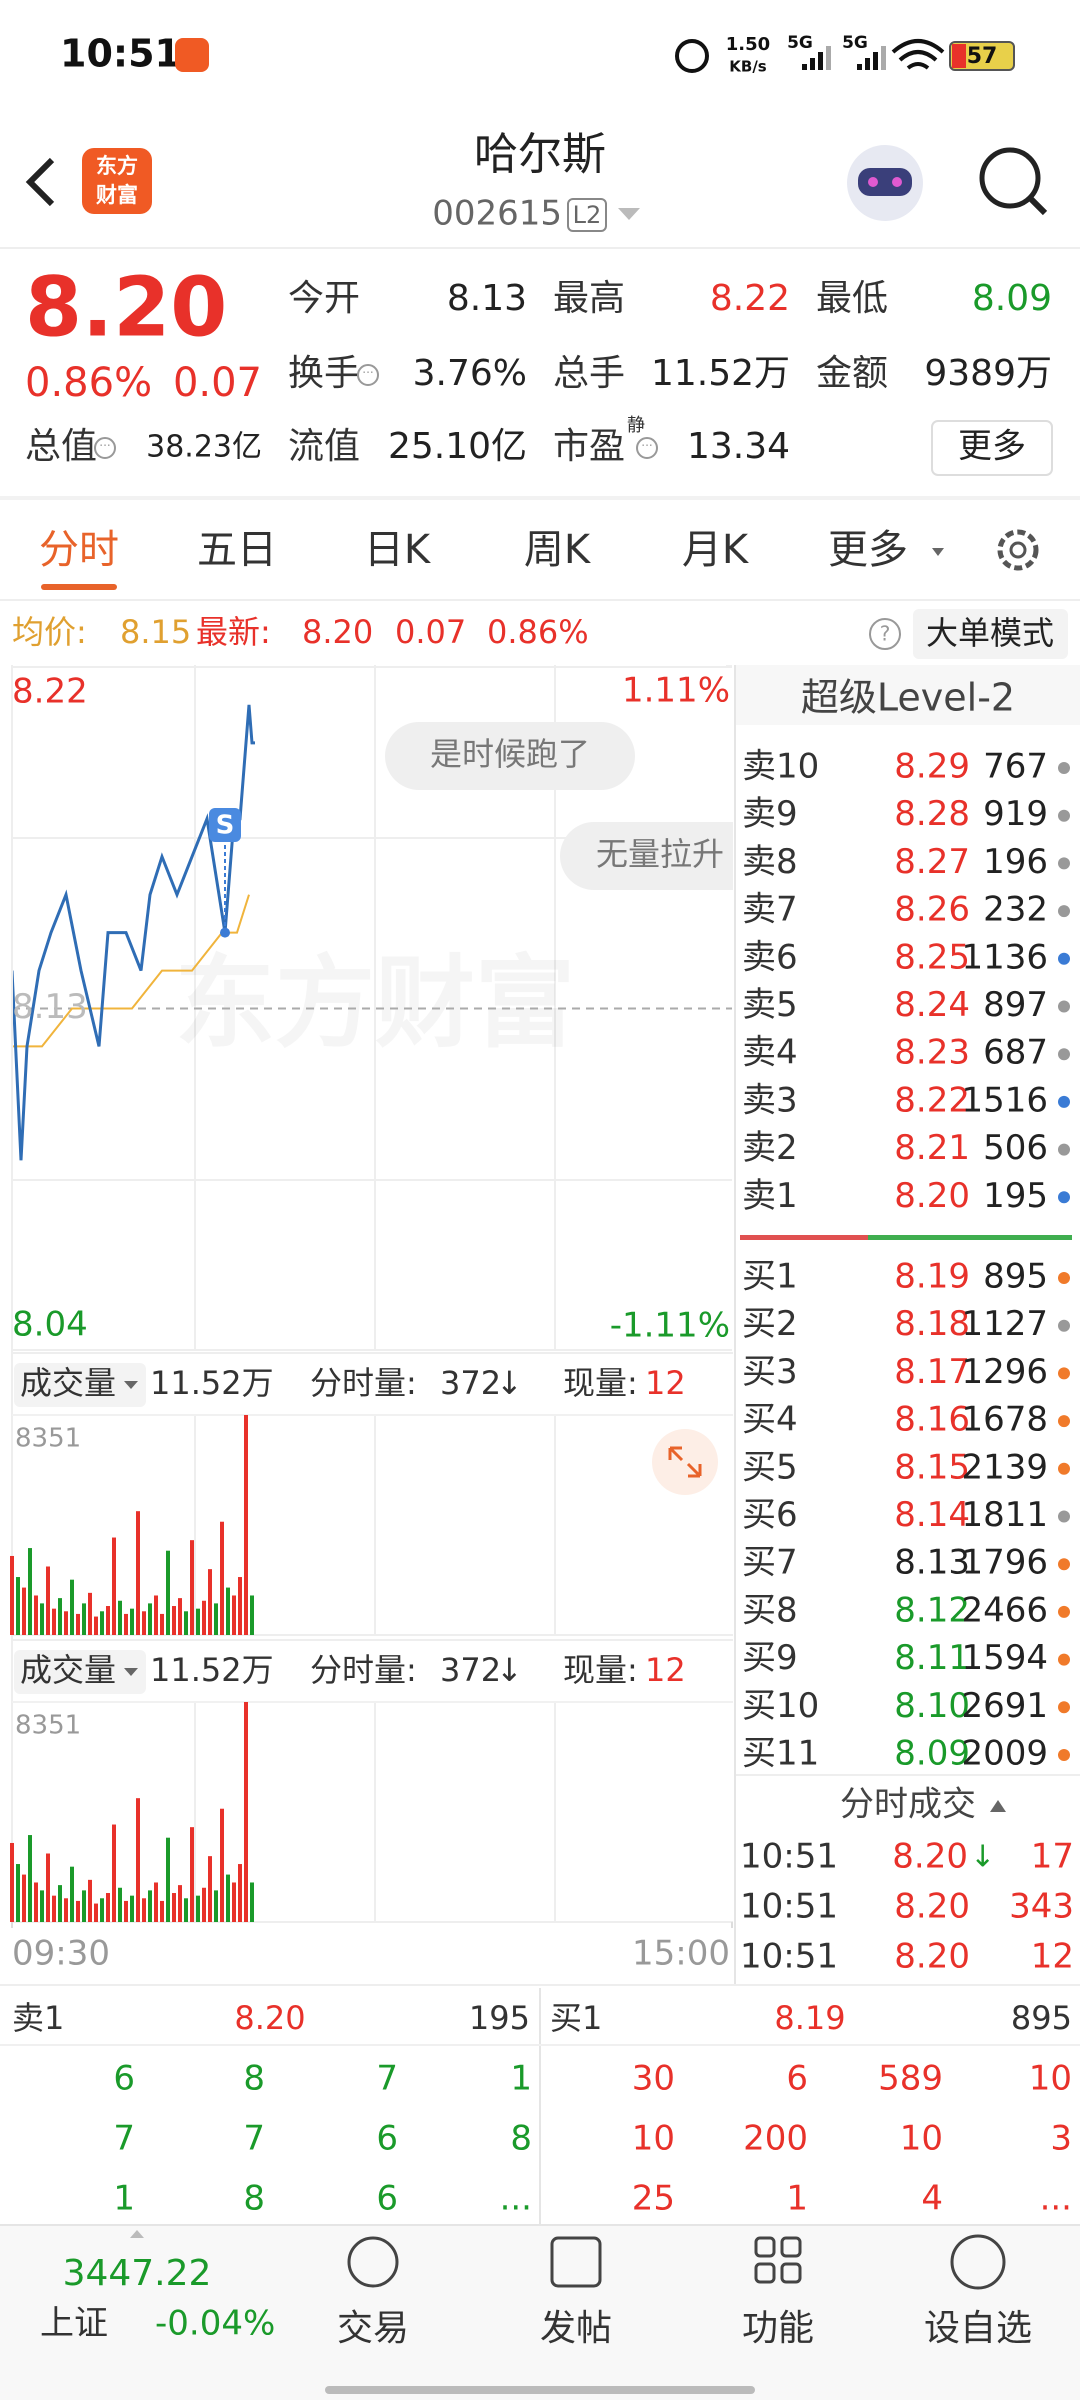 This screenshot has height=2400, width=1080. I want to click on queue-order: 200, so click(775, 2139).